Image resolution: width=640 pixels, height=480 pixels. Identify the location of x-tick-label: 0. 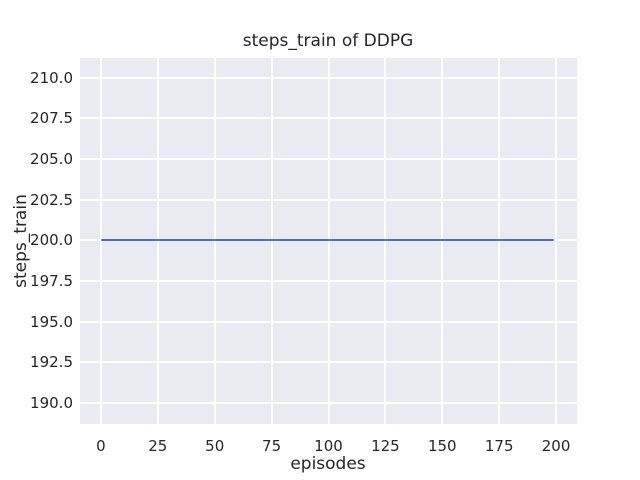
(101, 446).